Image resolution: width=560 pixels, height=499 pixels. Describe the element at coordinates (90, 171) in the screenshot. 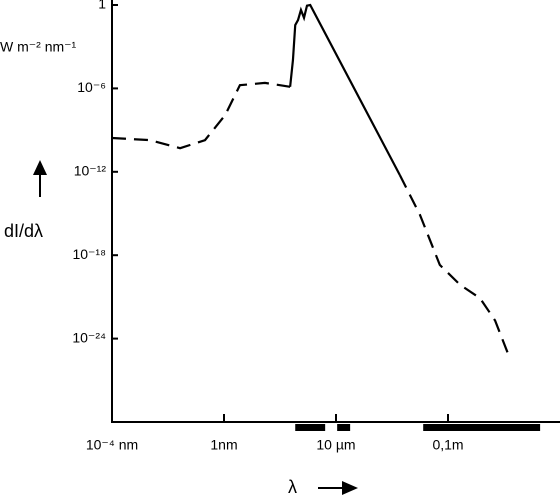

I see `y-tick-label: 10⁻¹²` at that location.